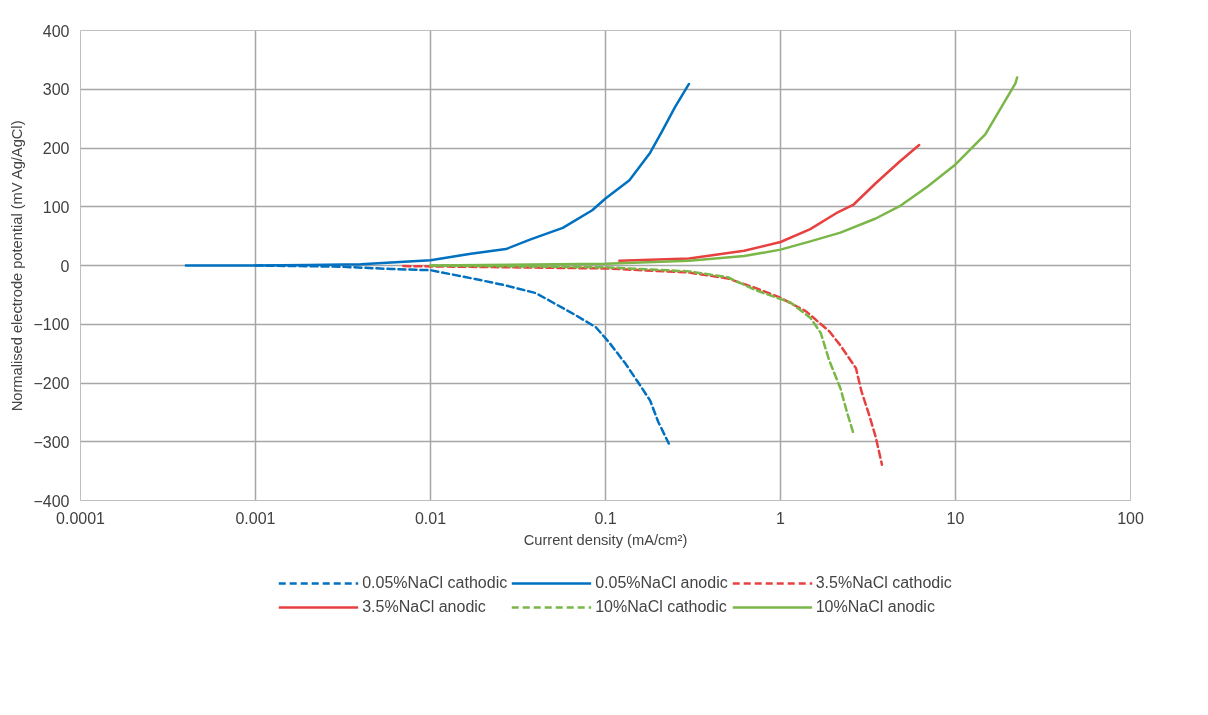 This screenshot has width=1208, height=715. What do you see at coordinates (56, 31) in the screenshot?
I see `y-tick-label: 400` at bounding box center [56, 31].